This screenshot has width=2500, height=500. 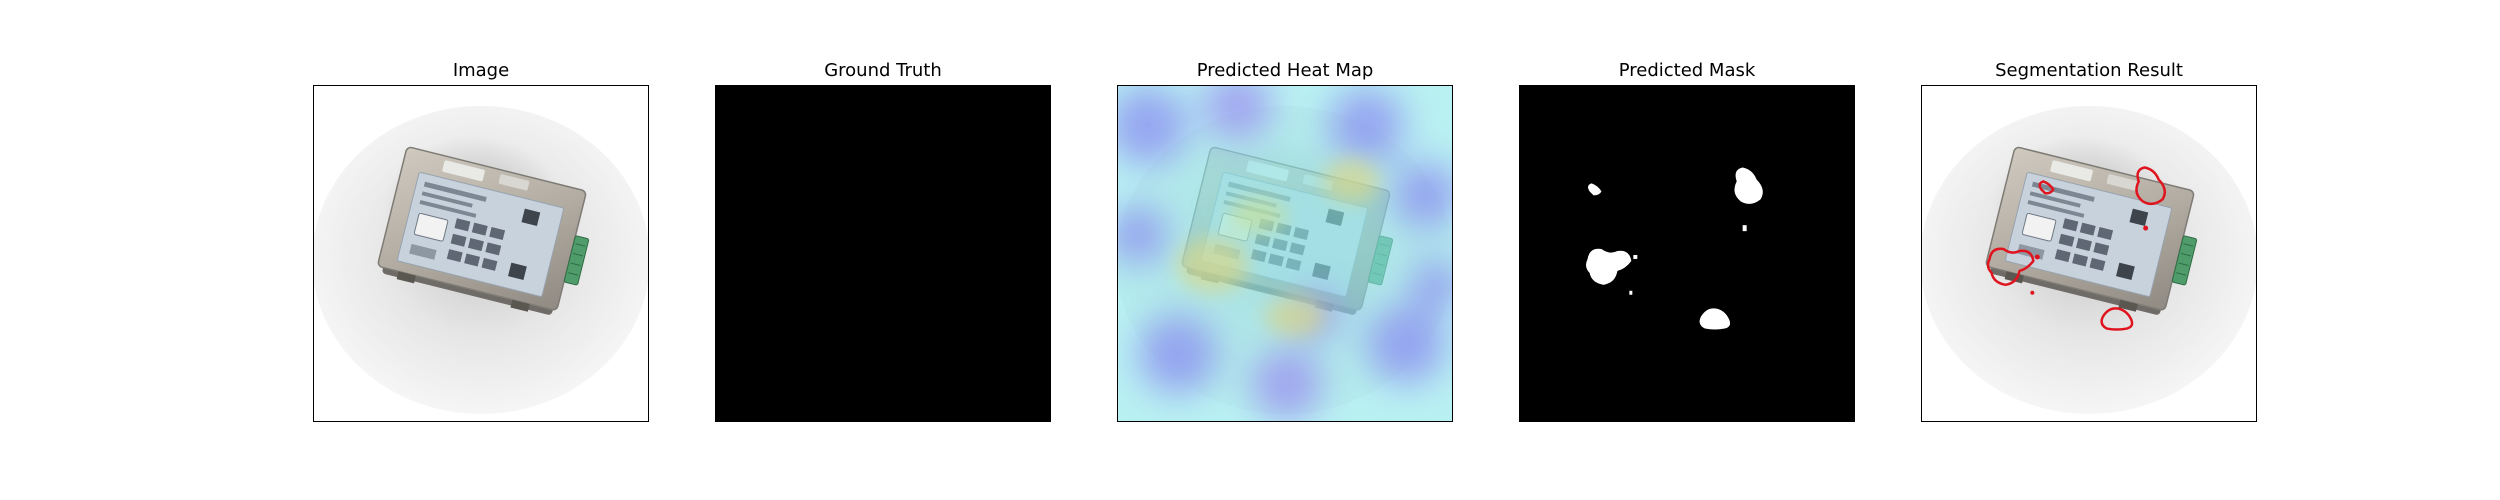 I want to click on panel-title: Predicted Mask, so click(x=1687, y=70).